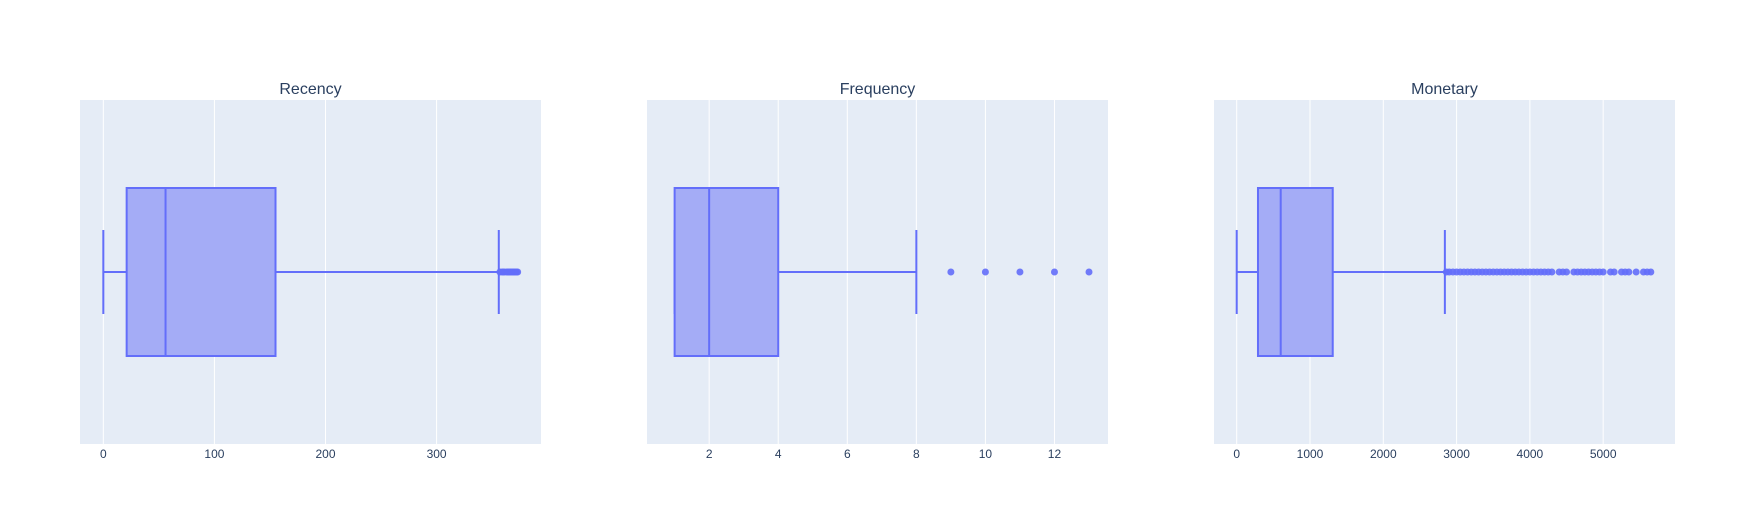 The height and width of the screenshot is (525, 1755). I want to click on subplot-title: Monetary, so click(1444, 89).